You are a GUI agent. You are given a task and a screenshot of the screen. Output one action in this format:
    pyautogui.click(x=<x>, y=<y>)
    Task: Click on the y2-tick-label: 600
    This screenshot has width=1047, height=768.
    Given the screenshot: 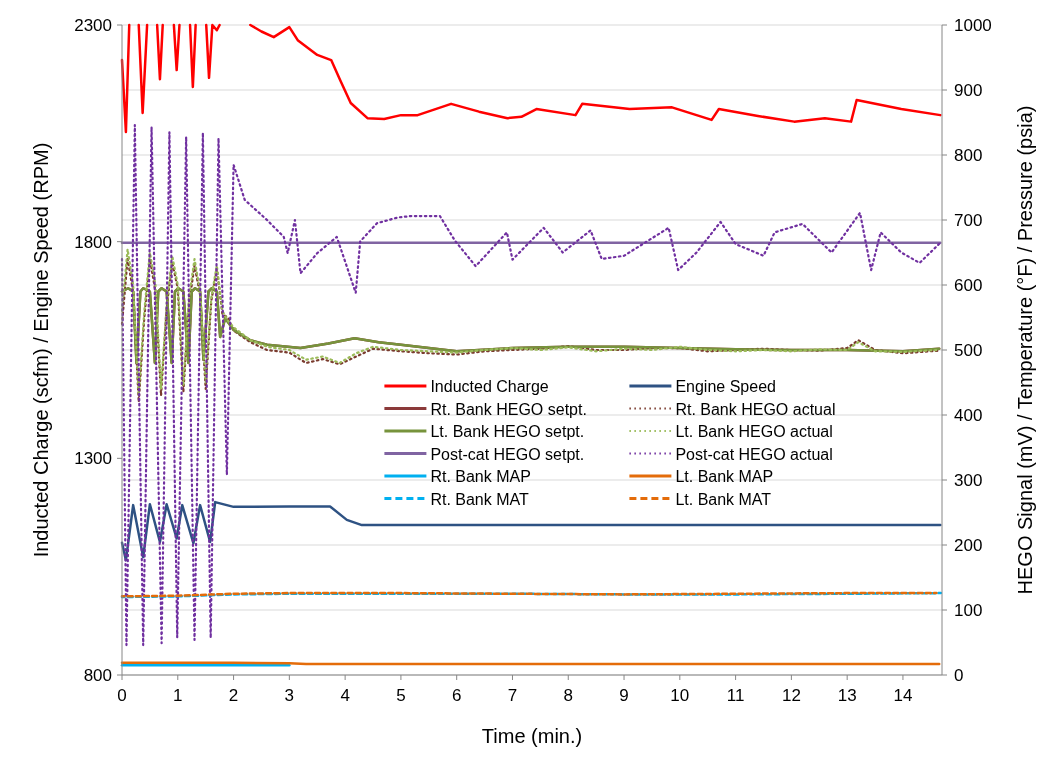 What is the action you would take?
    pyautogui.click(x=968, y=285)
    